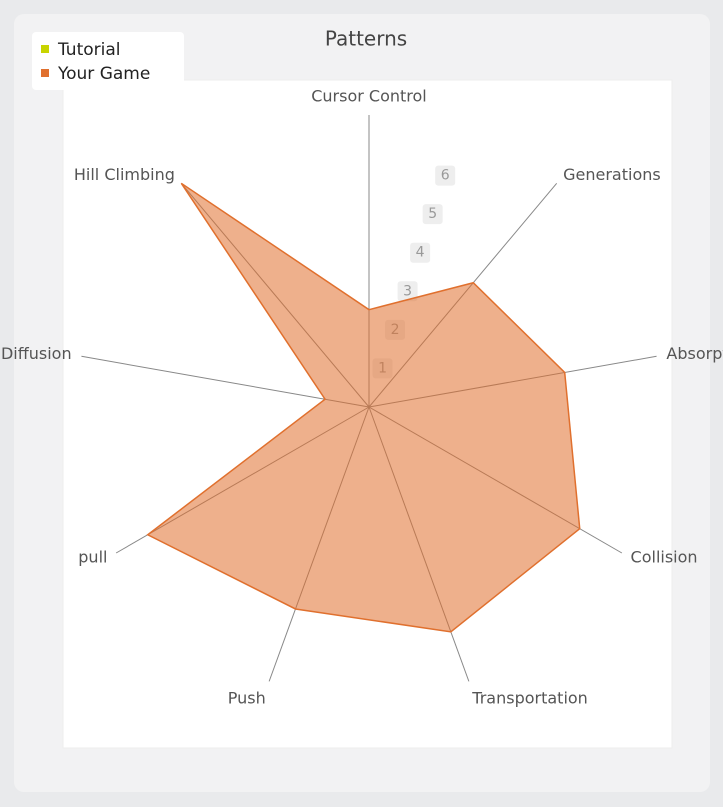 This screenshot has width=723, height=807. I want to click on legend, so click(108, 61).